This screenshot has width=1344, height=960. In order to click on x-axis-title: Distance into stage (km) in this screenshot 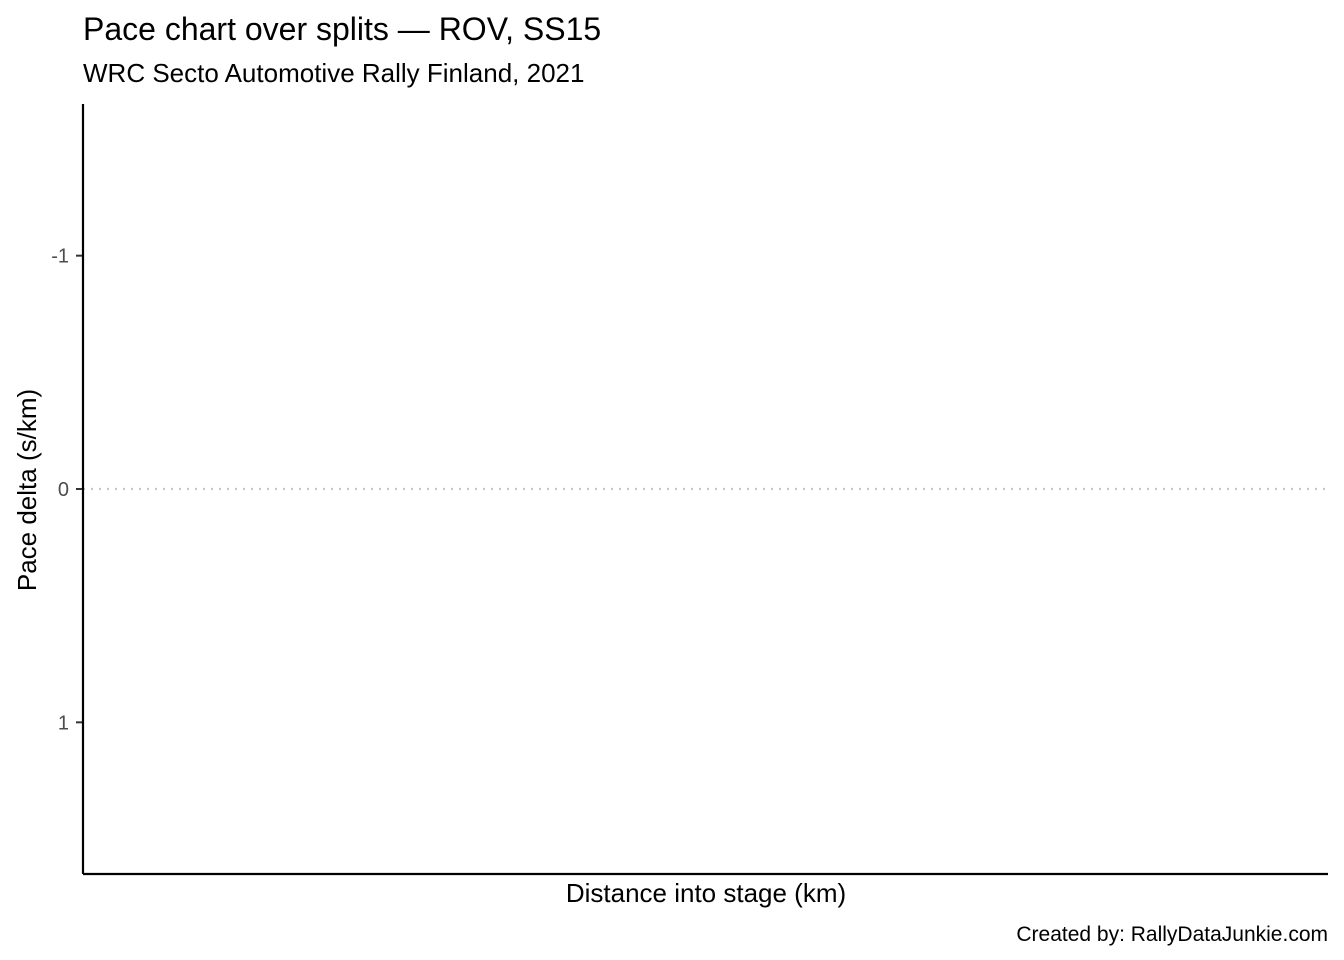, I will do `click(706, 893)`.